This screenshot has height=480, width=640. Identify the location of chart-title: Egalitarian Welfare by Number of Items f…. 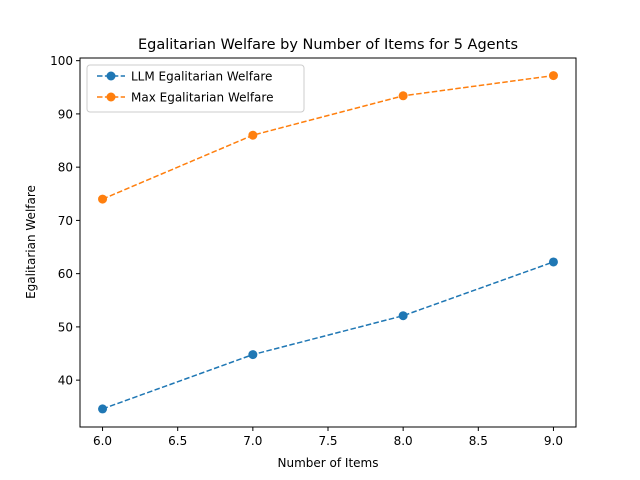
(328, 45).